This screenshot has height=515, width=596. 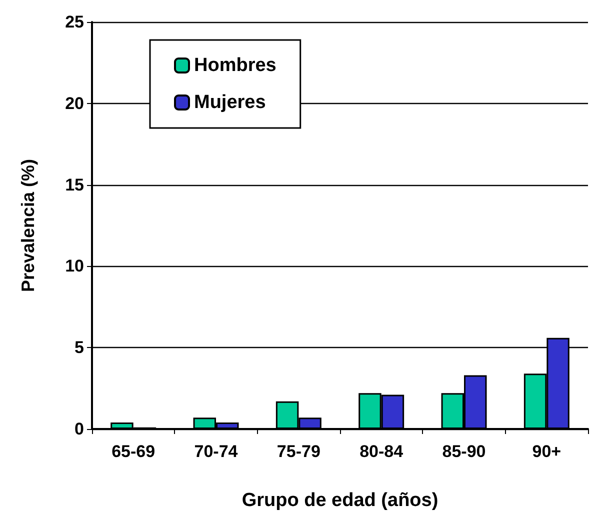 I want to click on legend-label: Mujeres, so click(x=230, y=102).